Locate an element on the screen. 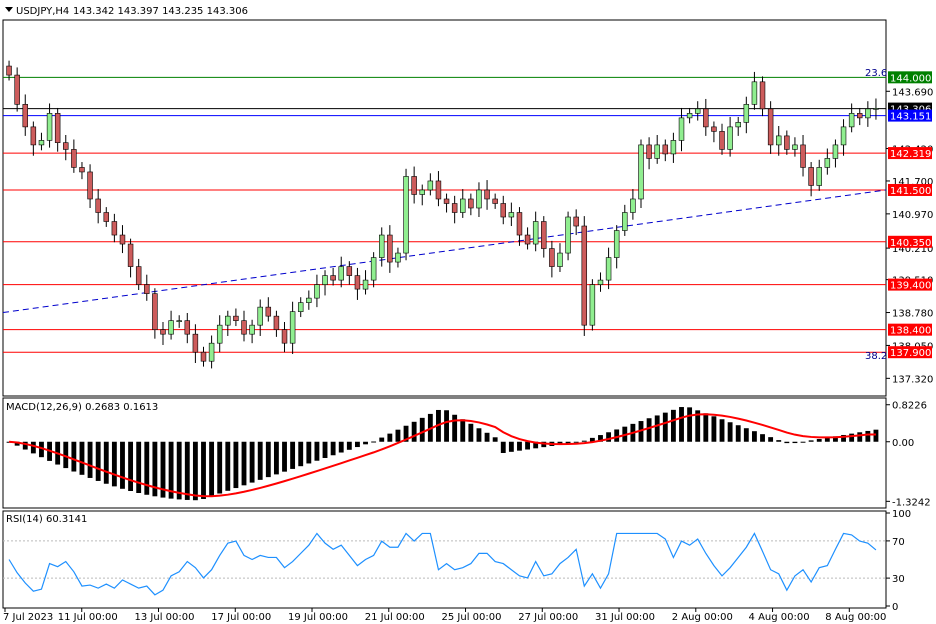  macd-signal-line is located at coordinates (442, 455).